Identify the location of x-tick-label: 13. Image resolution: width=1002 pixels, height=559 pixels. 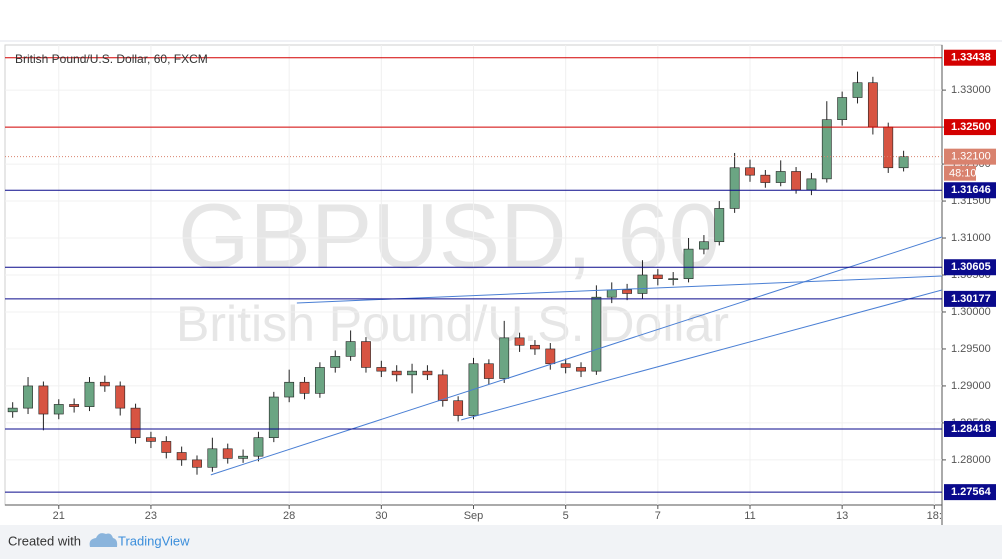
(842, 516).